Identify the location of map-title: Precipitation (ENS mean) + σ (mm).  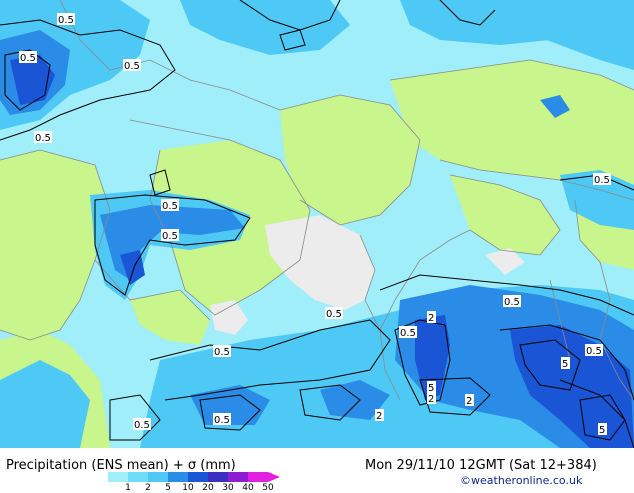
(121, 465).